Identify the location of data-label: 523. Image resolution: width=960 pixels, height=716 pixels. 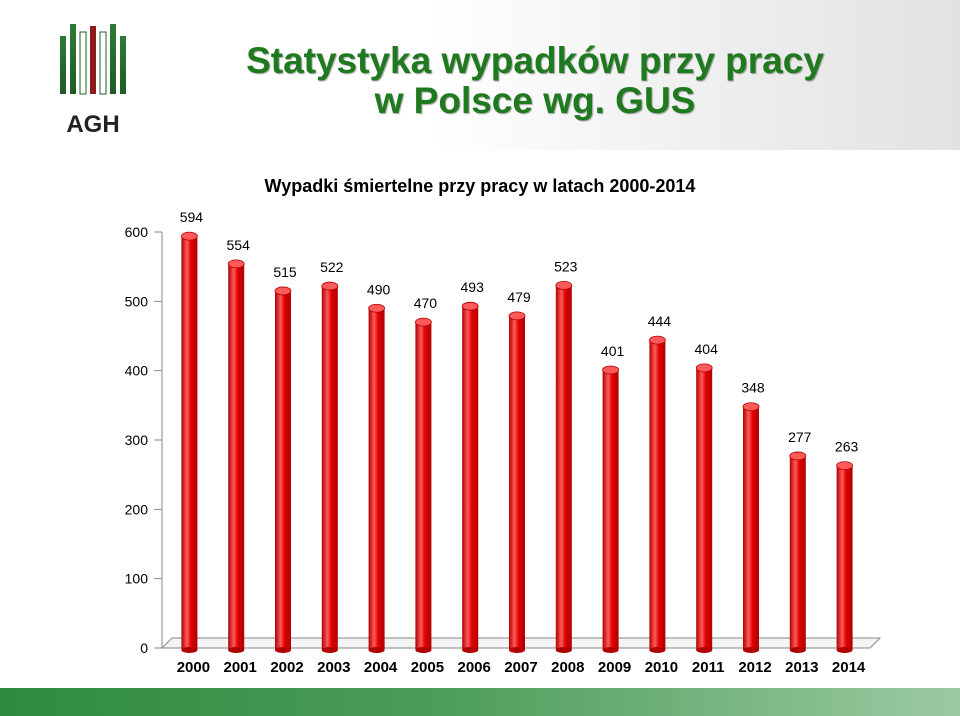
(566, 266).